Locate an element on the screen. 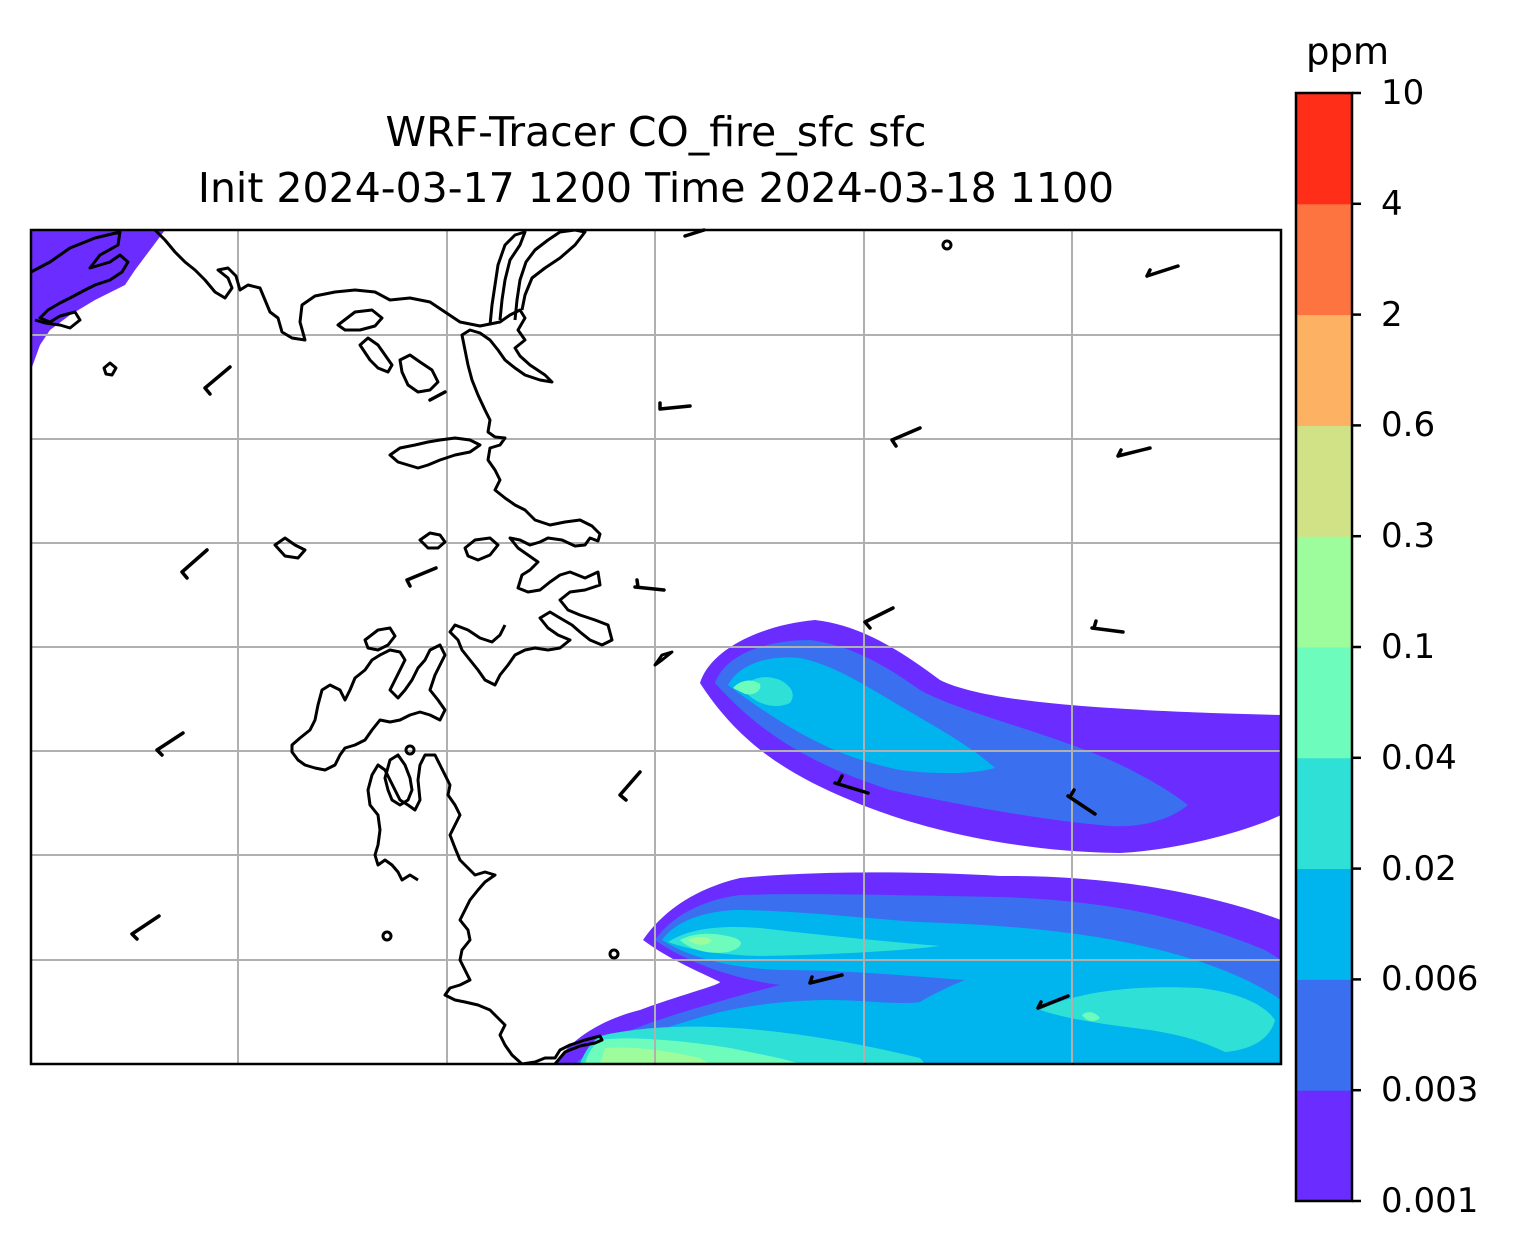  colorbar-tick-label: 0.006 is located at coordinates (1430, 979).